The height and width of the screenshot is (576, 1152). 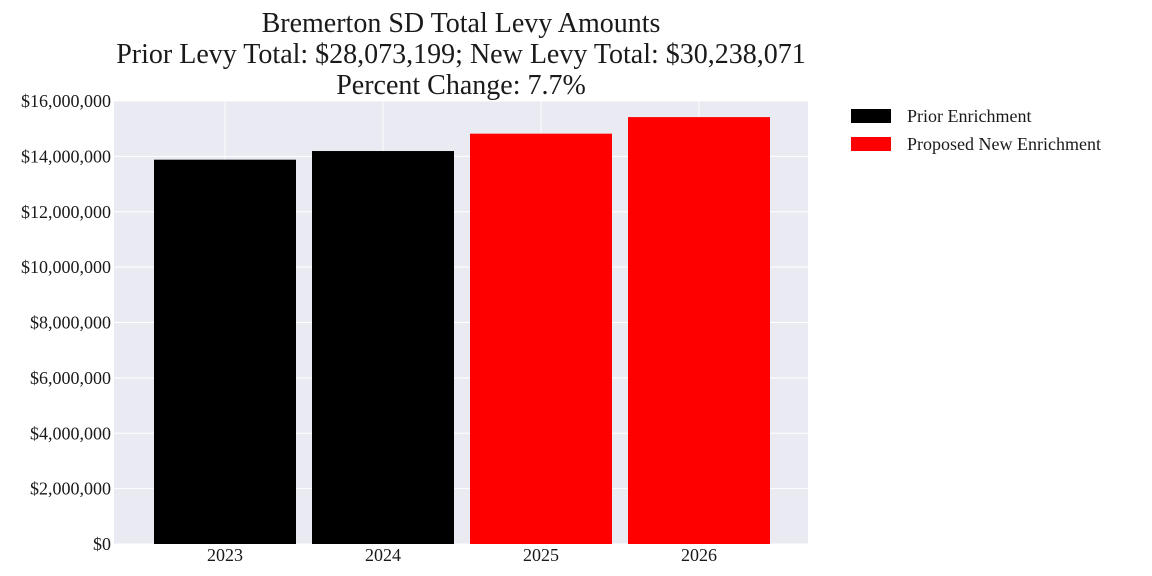 What do you see at coordinates (699, 555) in the screenshot?
I see `x-tick-label: 2026` at bounding box center [699, 555].